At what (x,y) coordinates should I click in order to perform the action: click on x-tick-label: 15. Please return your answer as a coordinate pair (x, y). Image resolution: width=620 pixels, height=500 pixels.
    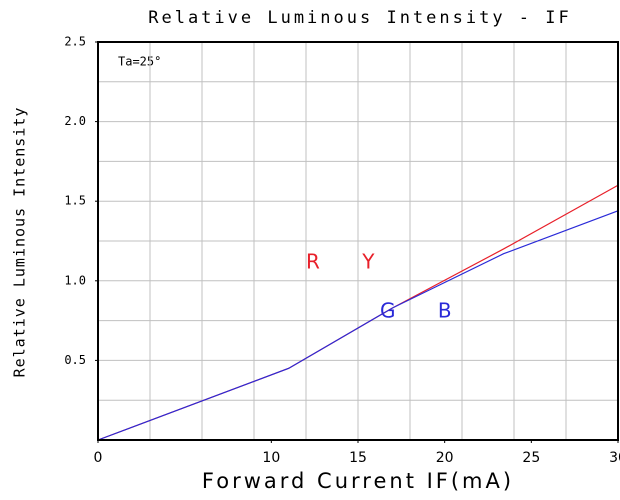
    Looking at the image, I should click on (358, 458).